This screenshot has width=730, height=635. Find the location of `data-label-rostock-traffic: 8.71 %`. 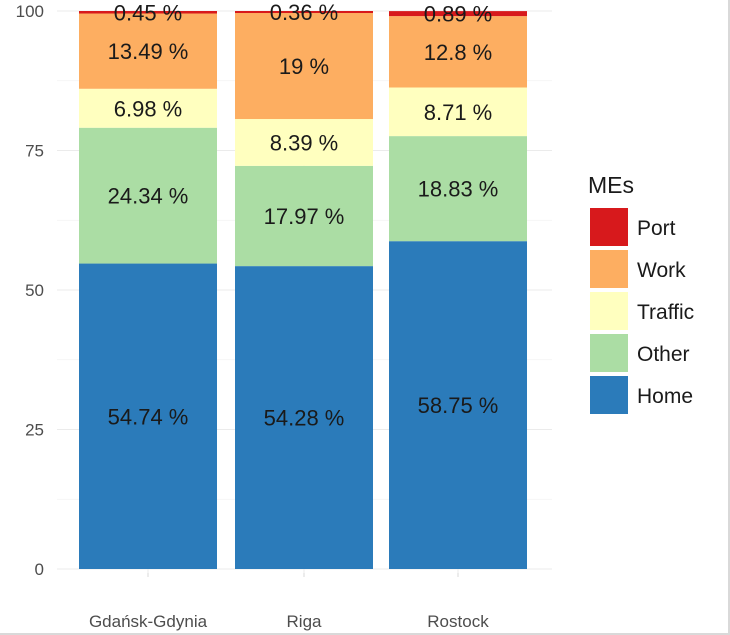

data-label-rostock-traffic: 8.71 % is located at coordinates (458, 112).